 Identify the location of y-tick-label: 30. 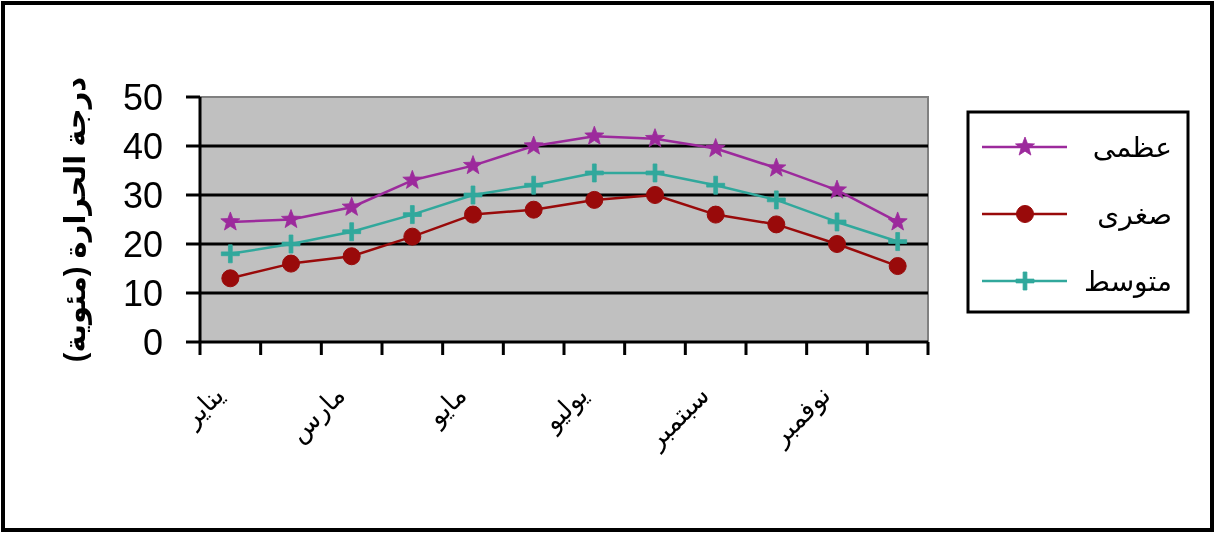
(142, 195).